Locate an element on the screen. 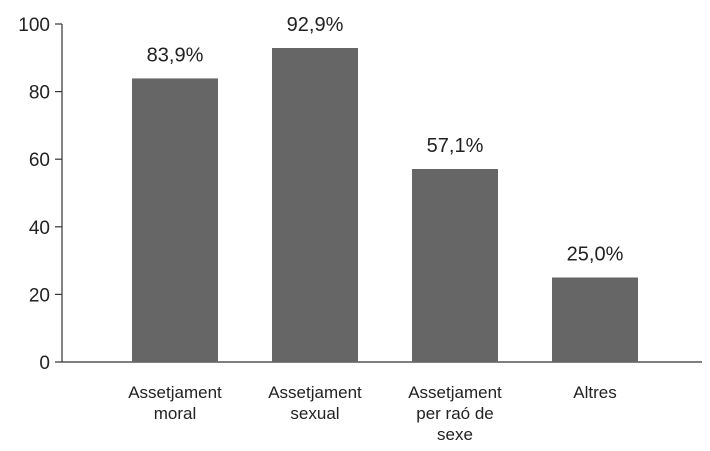 The width and height of the screenshot is (710, 451). y-tick-label: 20 is located at coordinates (39, 295).